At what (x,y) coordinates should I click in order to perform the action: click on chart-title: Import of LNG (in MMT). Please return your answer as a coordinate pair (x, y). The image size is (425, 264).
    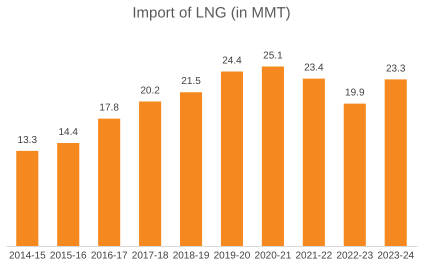
    Looking at the image, I should click on (211, 13).